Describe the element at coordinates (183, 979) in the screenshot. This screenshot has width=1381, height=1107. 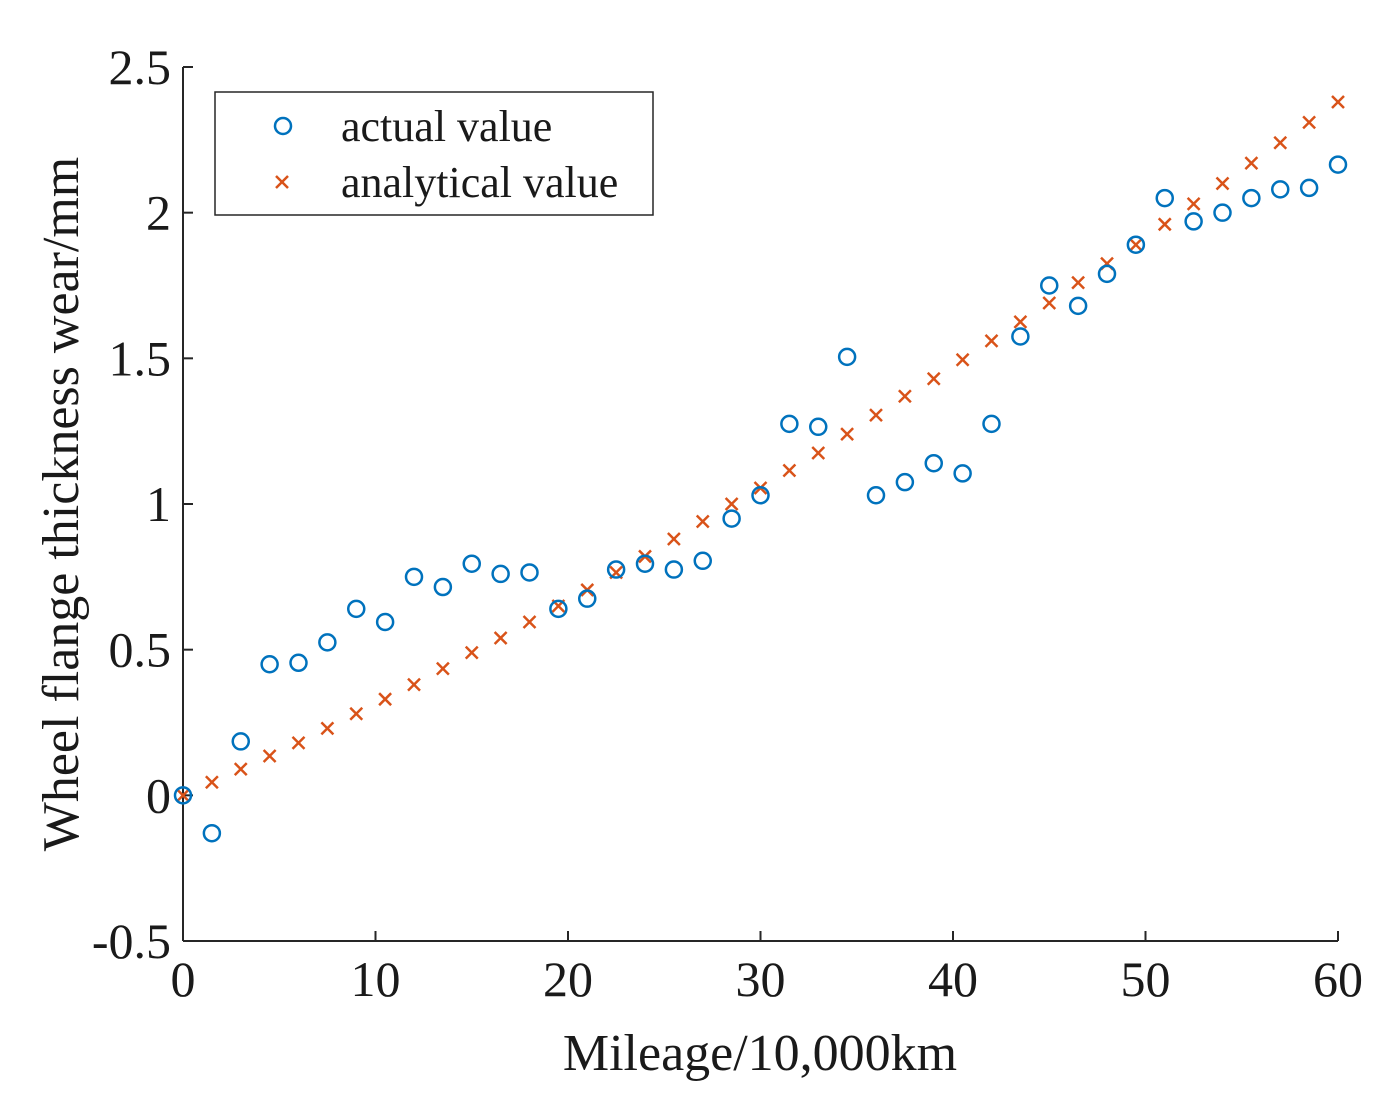
I see `x-tick-label: 0` at that location.